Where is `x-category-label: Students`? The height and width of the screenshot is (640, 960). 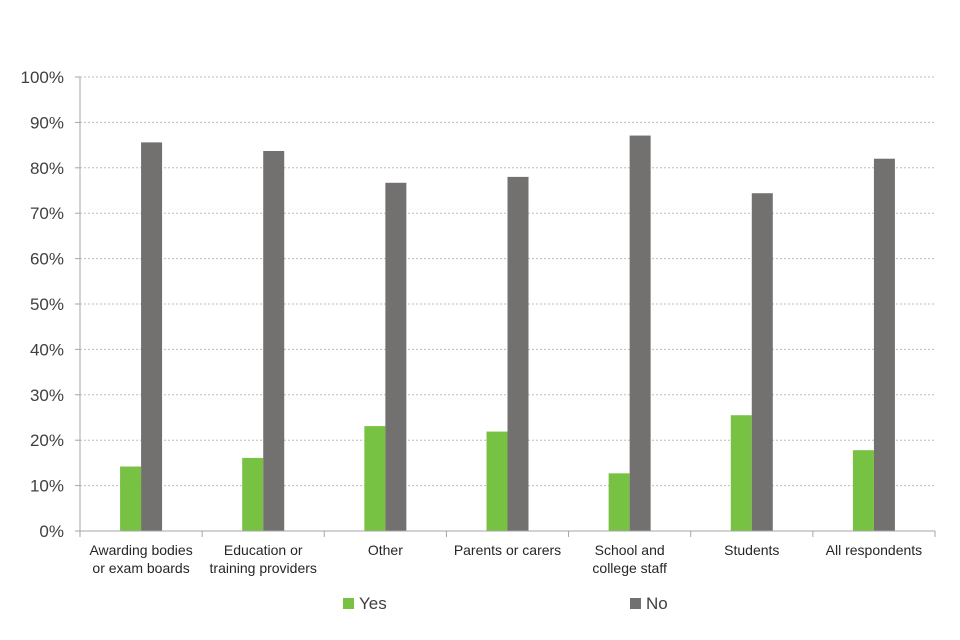
x-category-label: Students is located at coordinates (751, 550).